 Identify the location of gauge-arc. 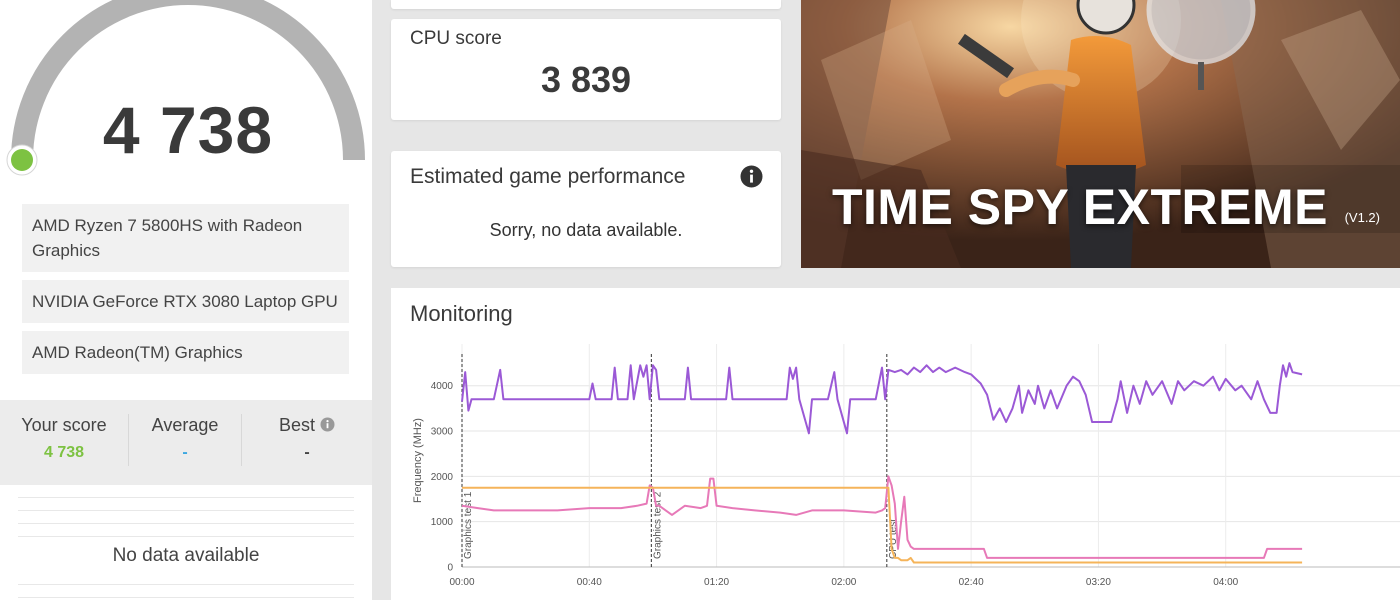
(188, 80).